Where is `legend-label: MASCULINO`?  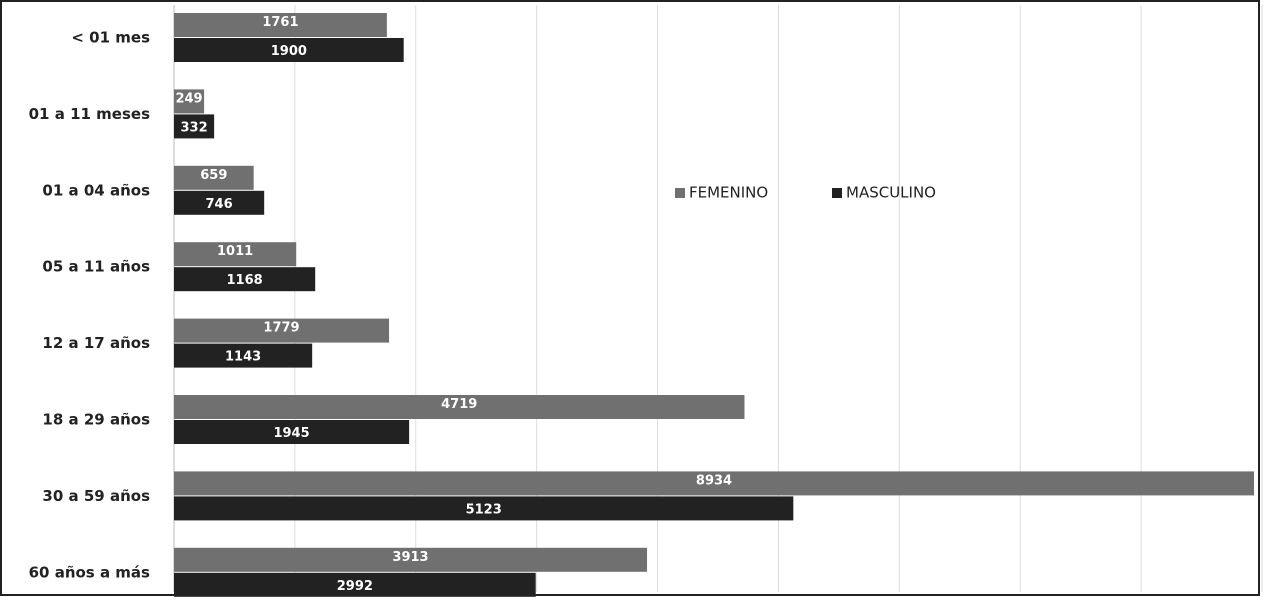
legend-label: MASCULINO is located at coordinates (891, 193).